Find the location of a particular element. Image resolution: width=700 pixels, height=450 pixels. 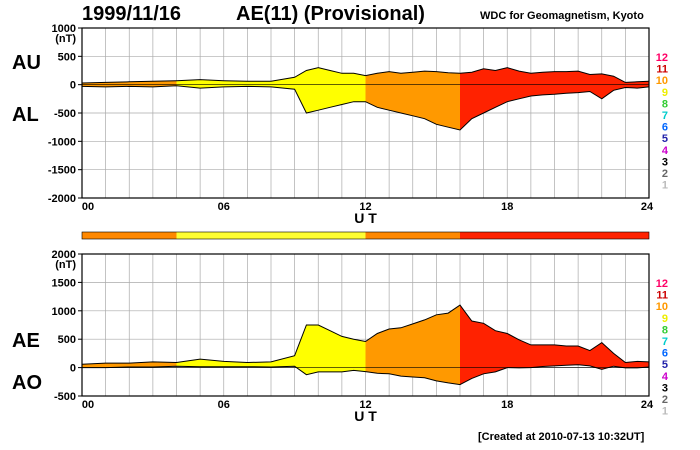

y-tick-label: -1000 is located at coordinates (62, 142).